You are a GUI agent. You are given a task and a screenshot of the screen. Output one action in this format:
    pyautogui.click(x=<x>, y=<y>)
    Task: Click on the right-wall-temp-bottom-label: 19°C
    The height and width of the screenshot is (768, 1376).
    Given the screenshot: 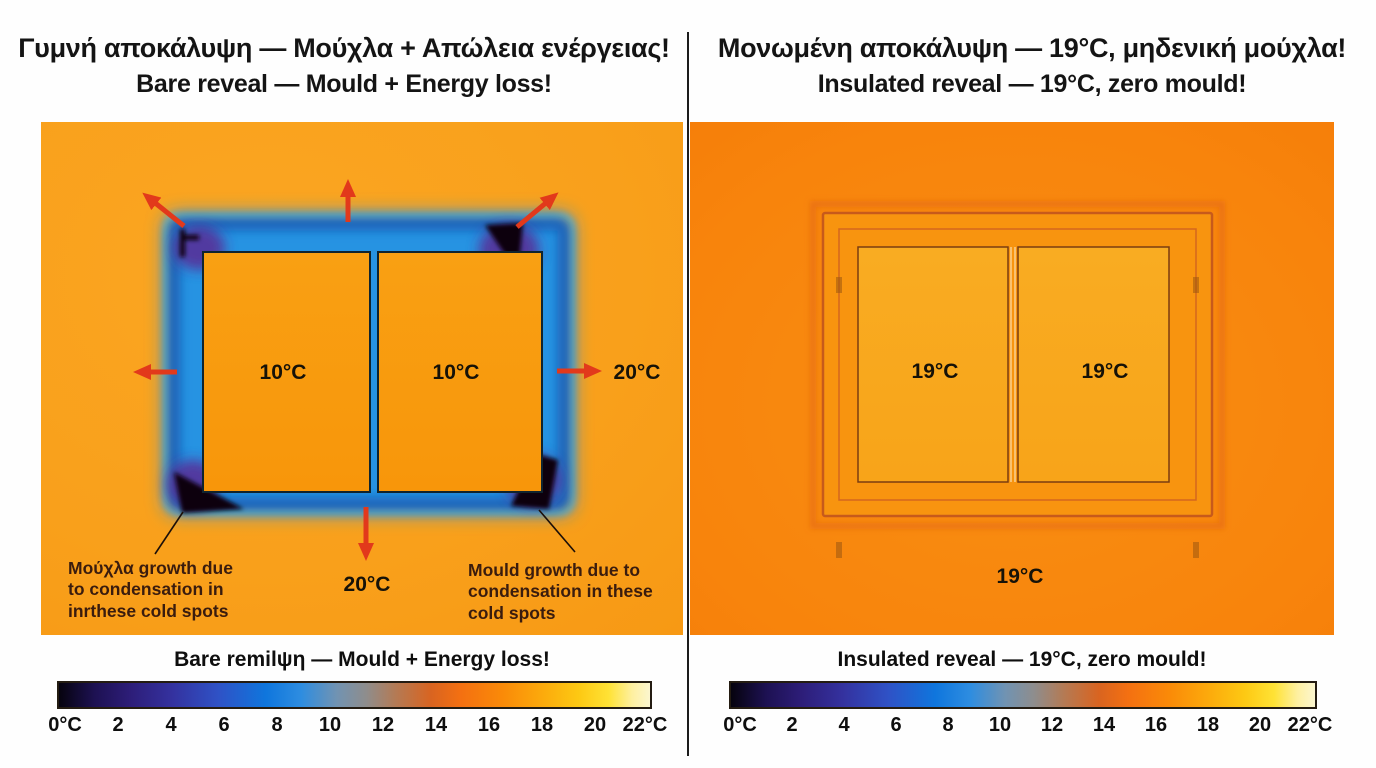 What is the action you would take?
    pyautogui.click(x=1020, y=576)
    